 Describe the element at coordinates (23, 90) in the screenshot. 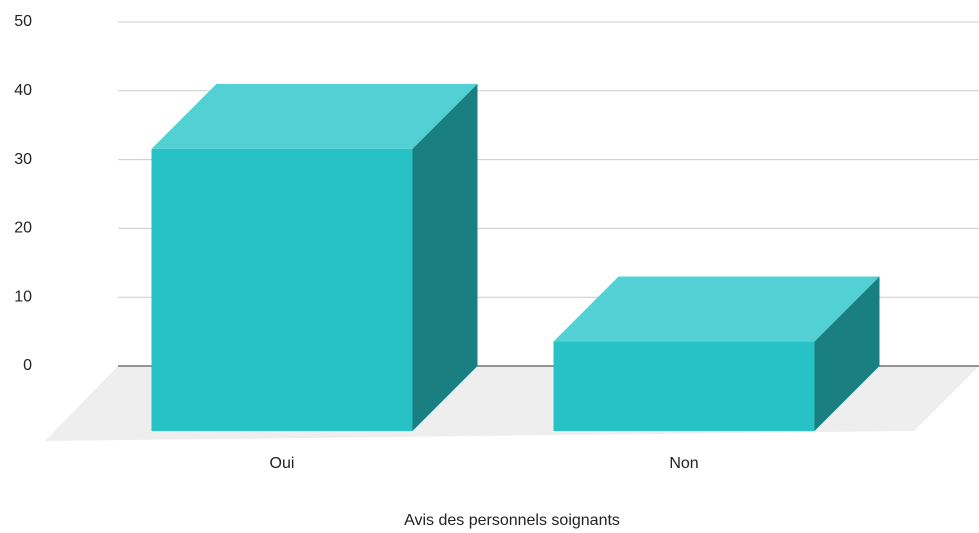

I see `y-tick-label: 40` at that location.